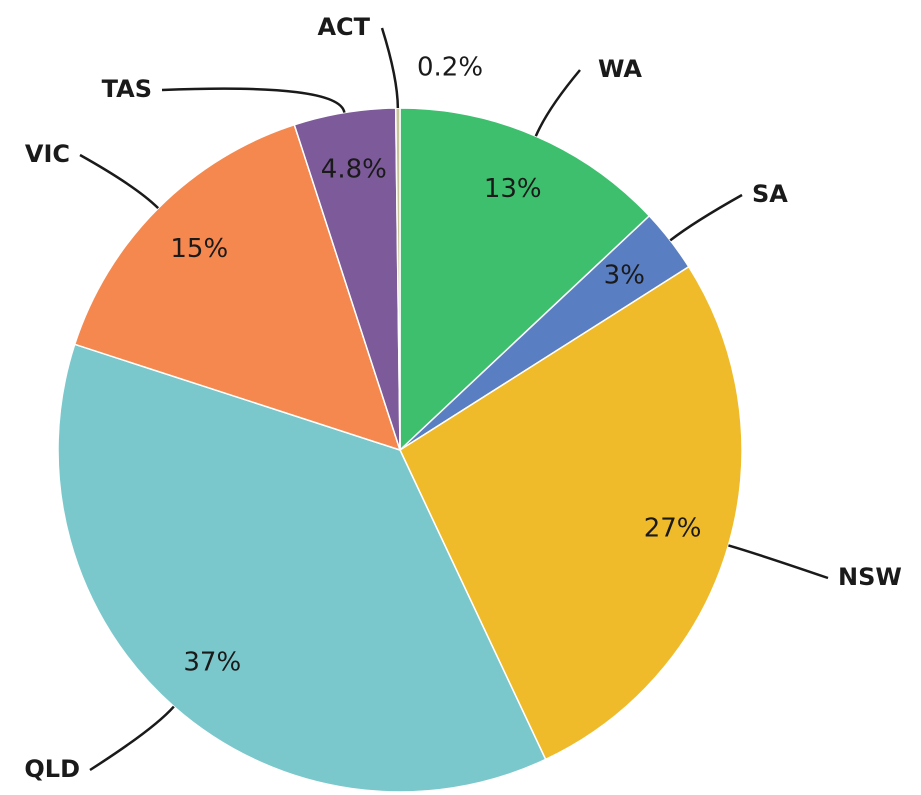 Image resolution: width=921 pixels, height=795 pixels. I want to click on category-label: QLD, so click(52, 769).